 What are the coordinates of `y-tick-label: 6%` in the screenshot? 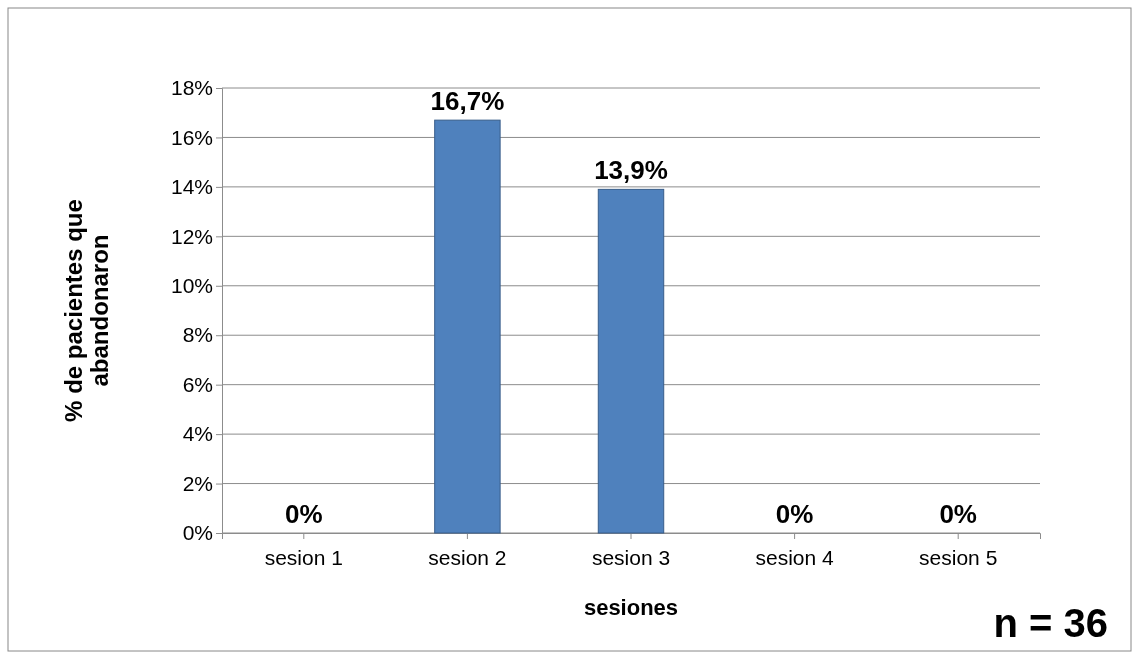 It's located at (197, 384).